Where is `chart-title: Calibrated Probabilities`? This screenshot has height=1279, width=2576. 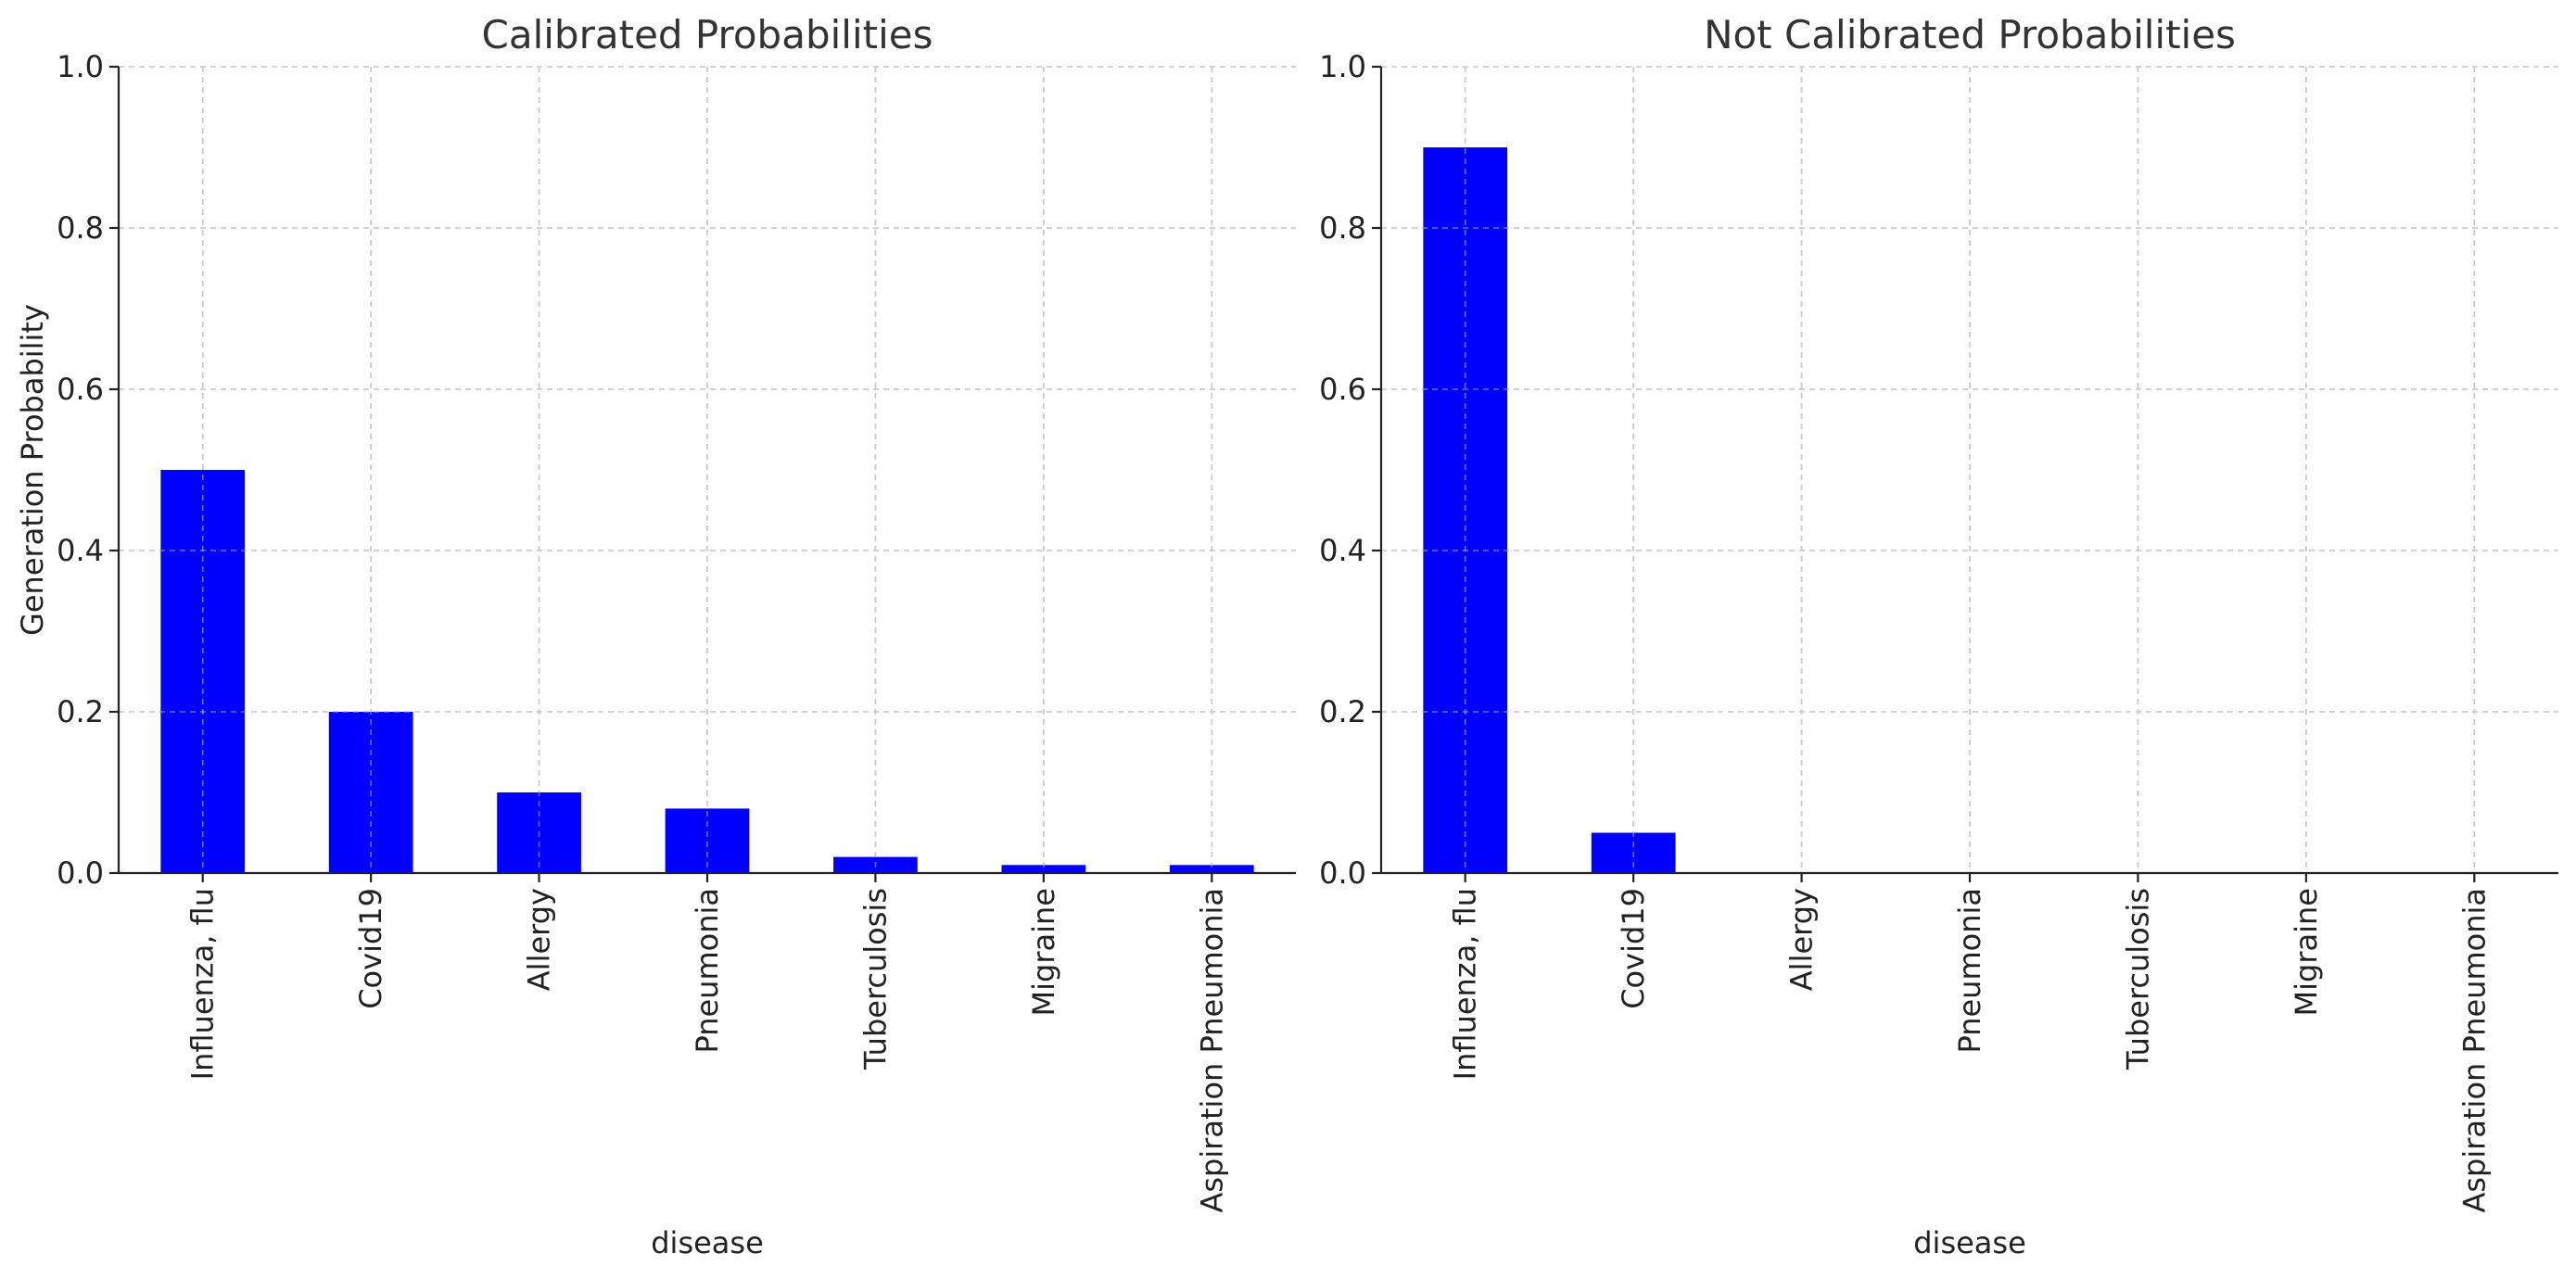 chart-title: Calibrated Probabilities is located at coordinates (707, 34).